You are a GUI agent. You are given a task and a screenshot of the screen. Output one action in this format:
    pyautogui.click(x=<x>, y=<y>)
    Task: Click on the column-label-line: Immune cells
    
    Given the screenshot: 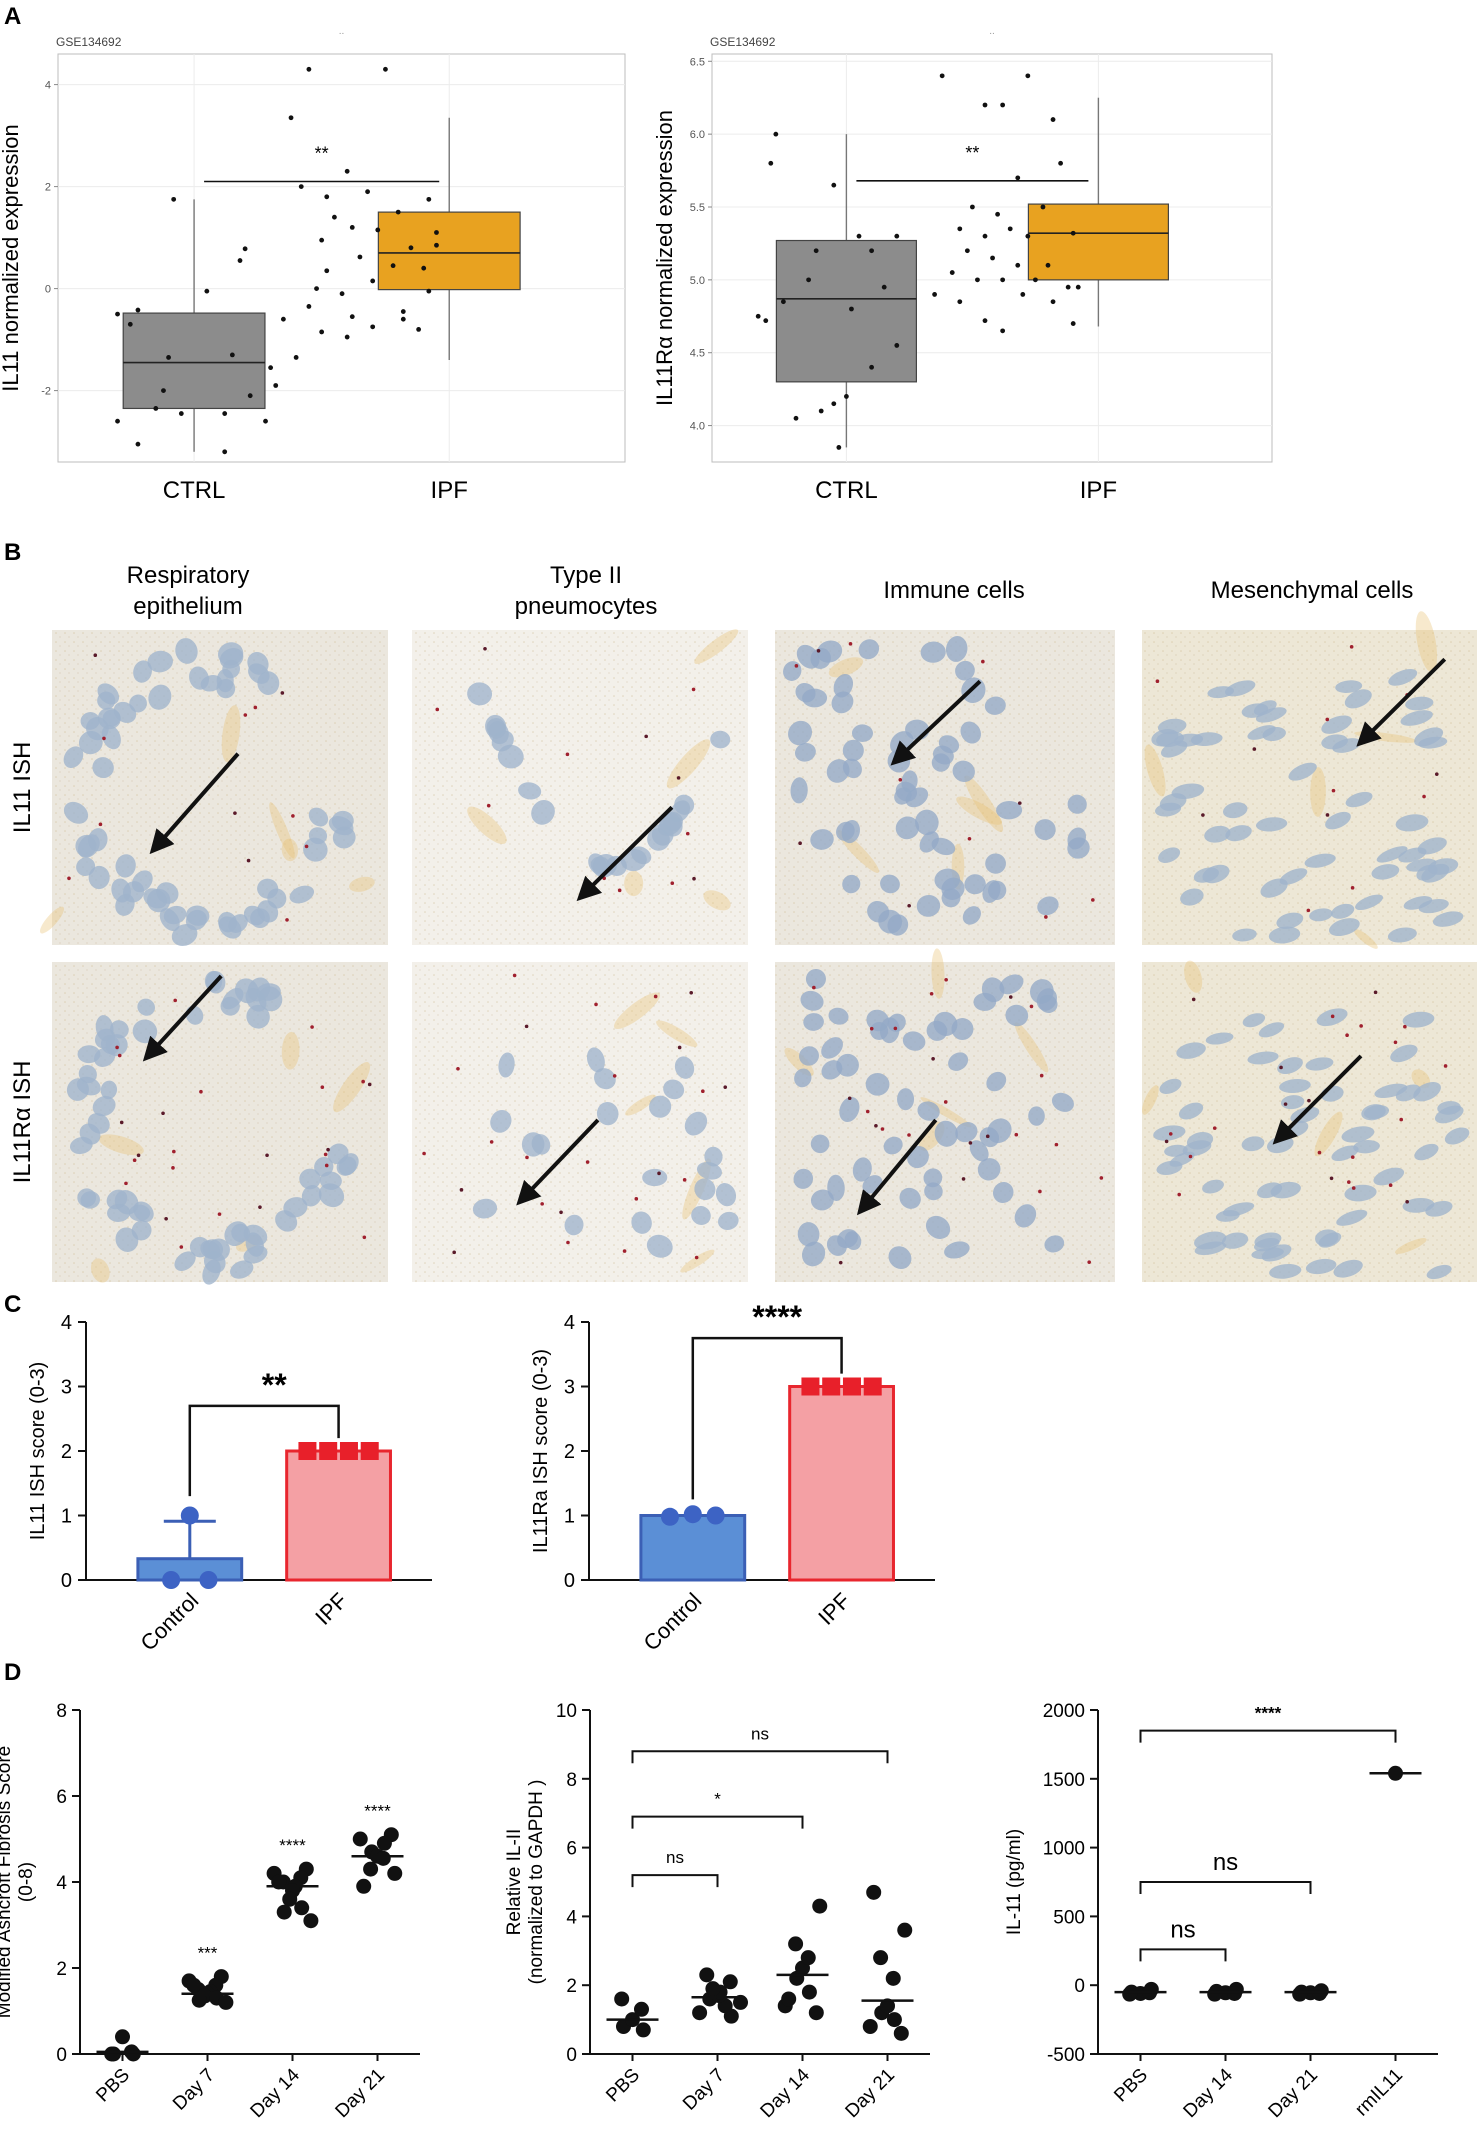 What is the action you would take?
    pyautogui.click(x=953, y=590)
    